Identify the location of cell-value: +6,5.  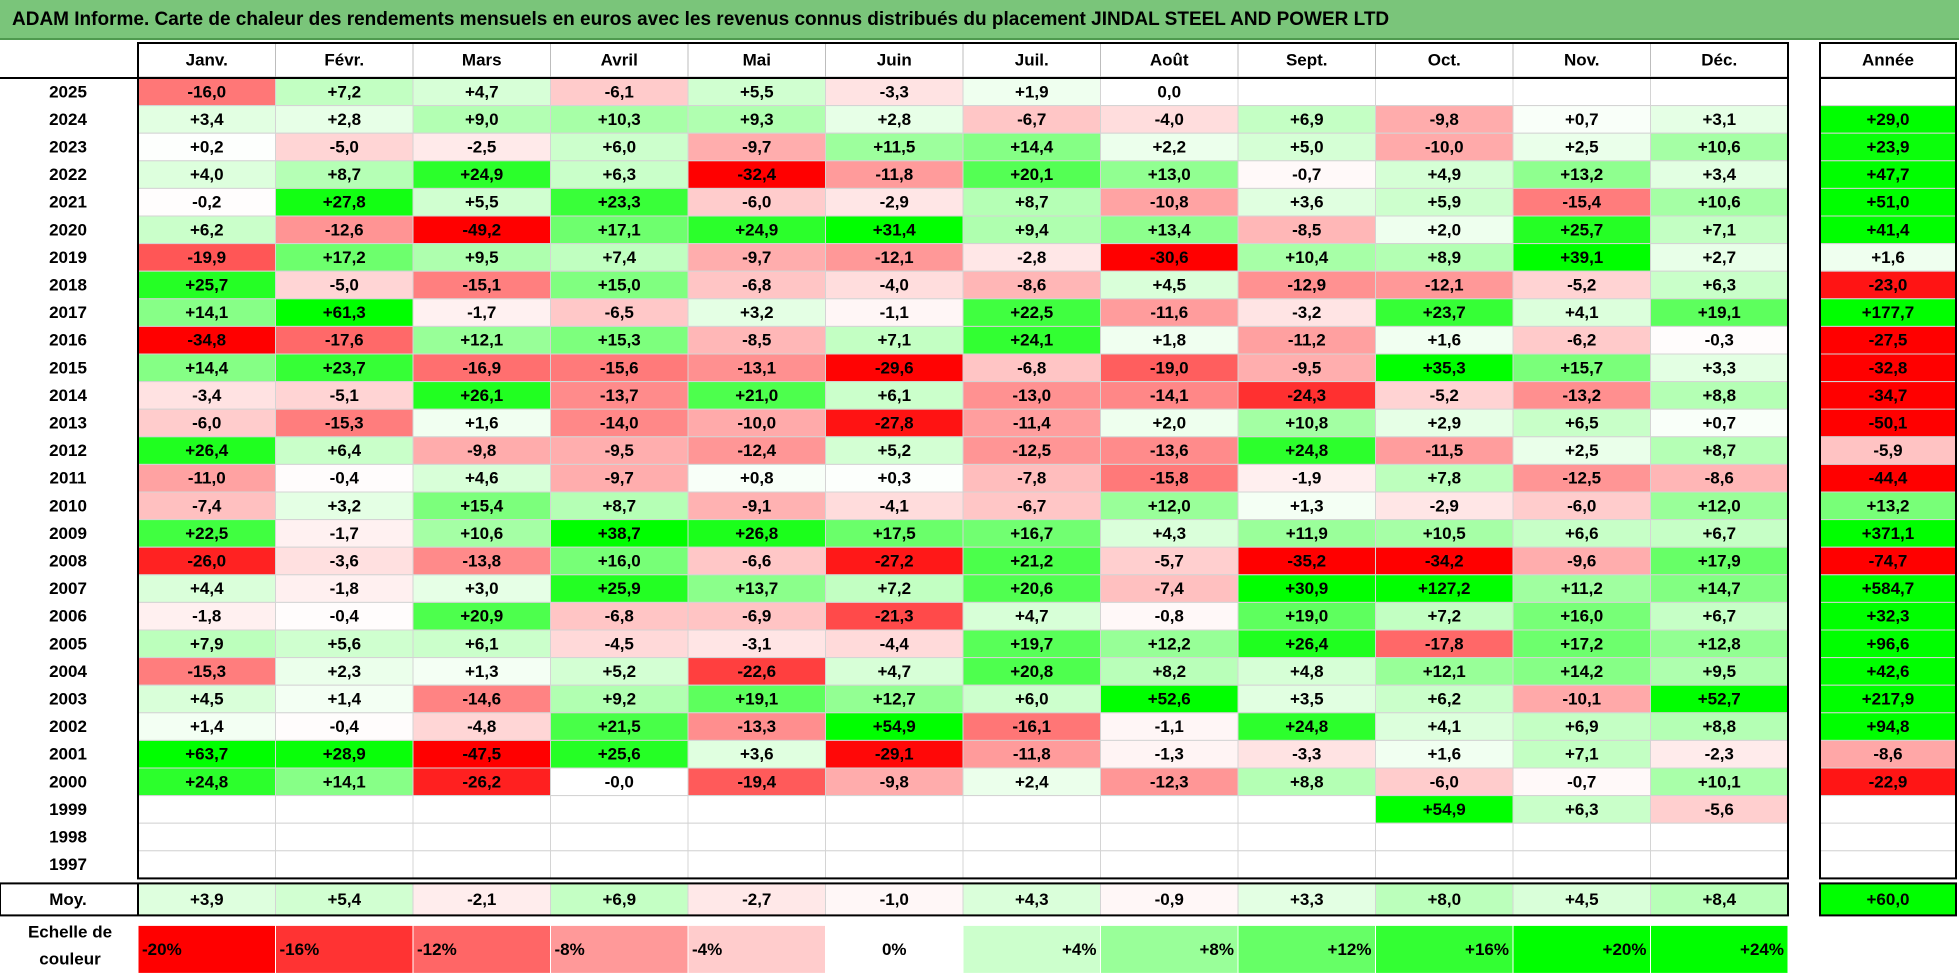
(1582, 423).